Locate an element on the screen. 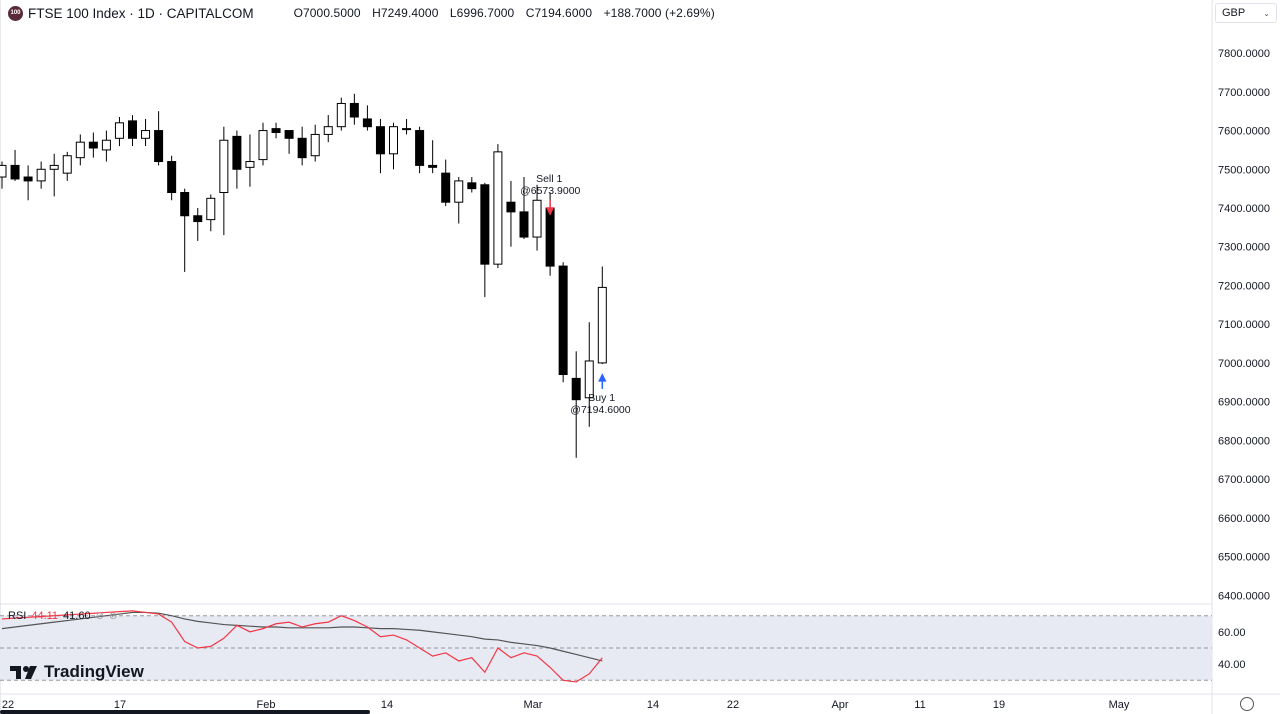  low-value: L6996.7000 is located at coordinates (482, 13).